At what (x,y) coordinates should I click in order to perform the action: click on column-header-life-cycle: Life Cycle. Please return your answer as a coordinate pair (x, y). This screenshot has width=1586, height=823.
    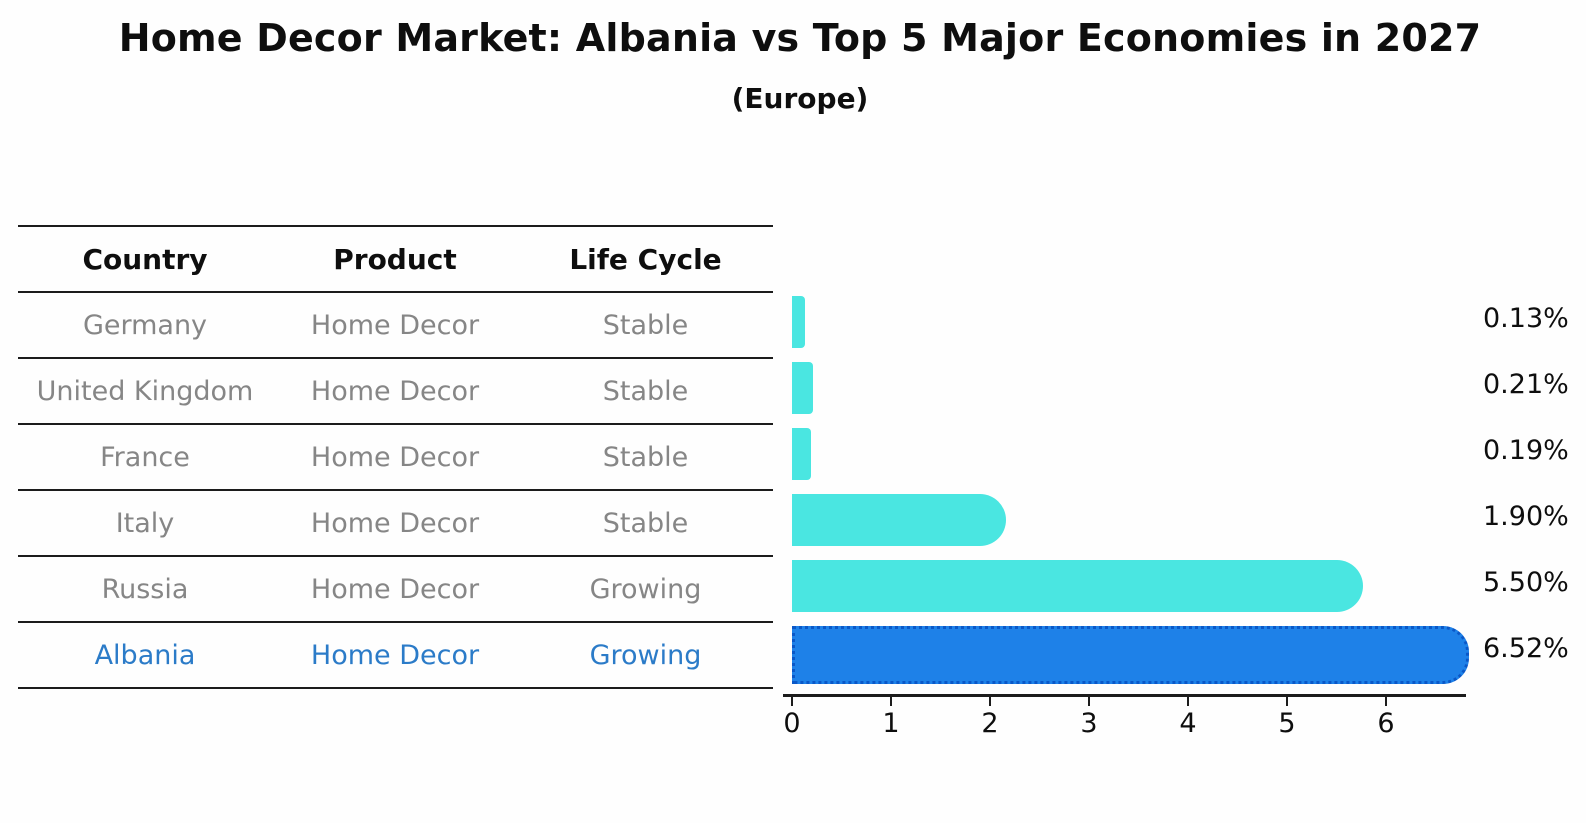
    Looking at the image, I should click on (645, 259).